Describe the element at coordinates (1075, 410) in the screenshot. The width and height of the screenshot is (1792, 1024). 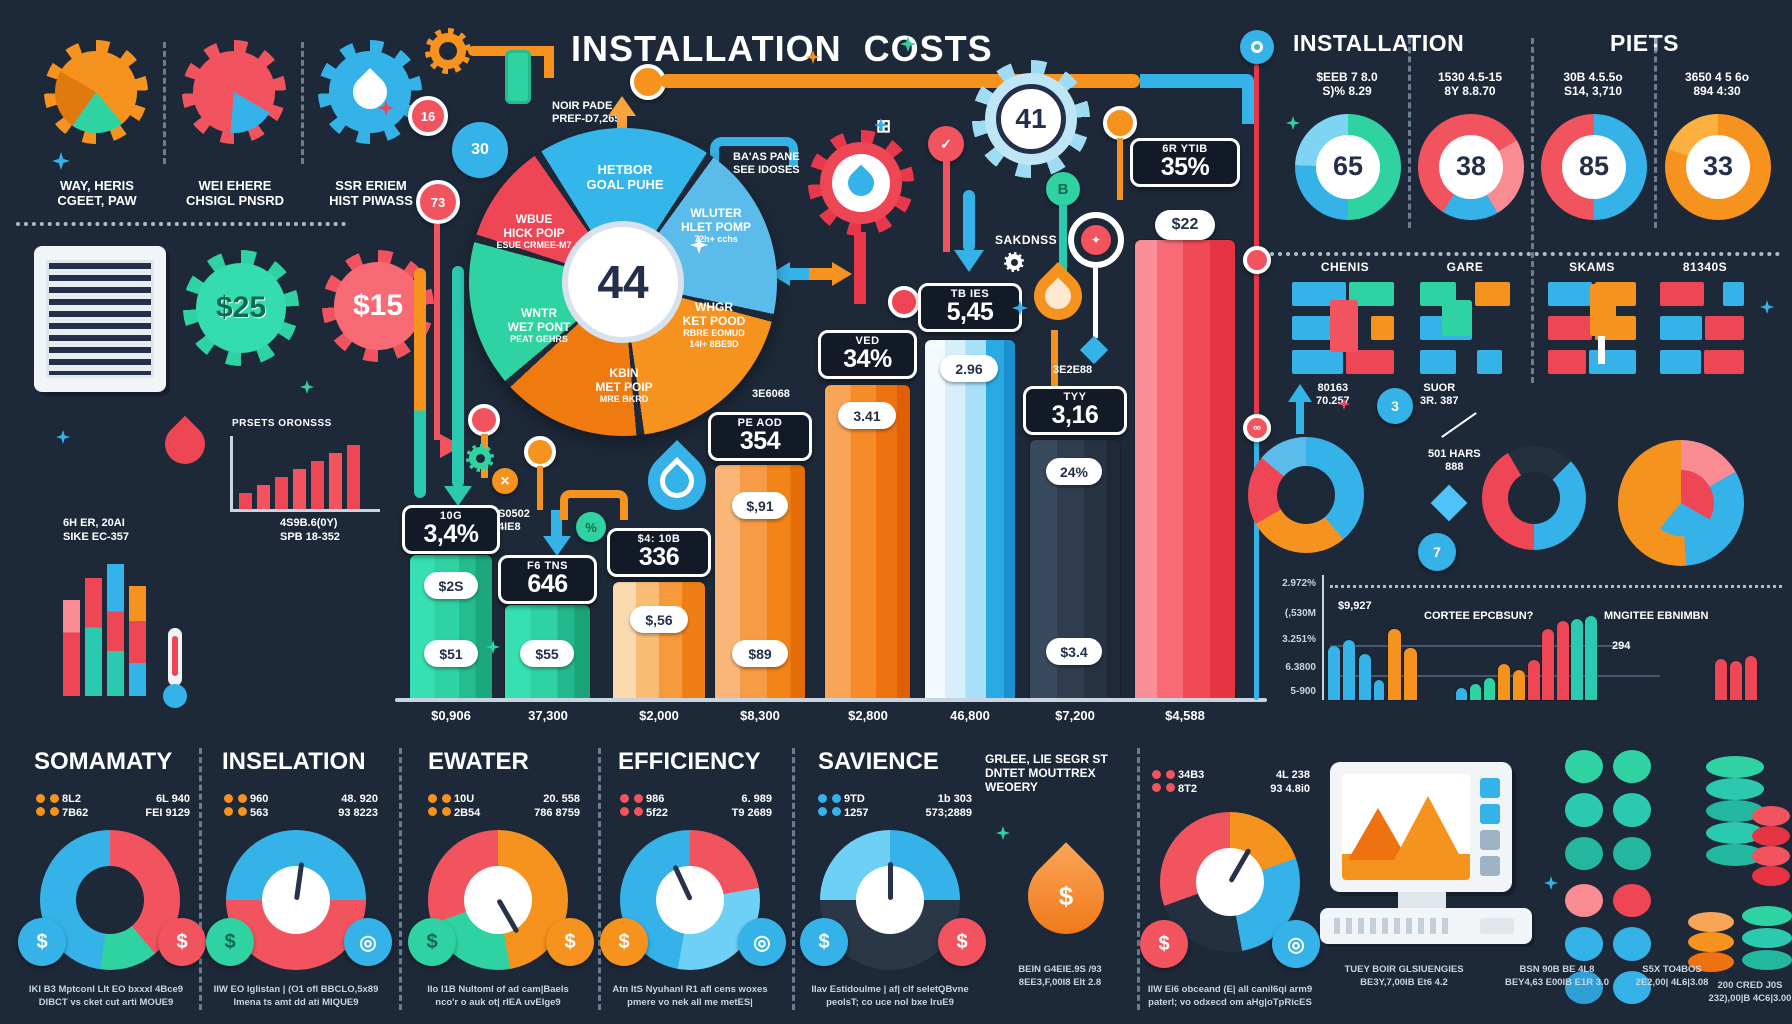
I see `bar-header: TYY 3,16` at that location.